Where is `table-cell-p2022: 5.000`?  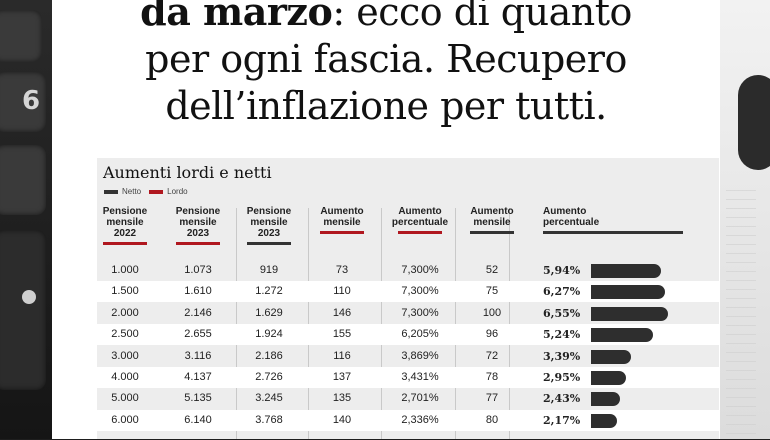
table-cell-p2022: 5.000 is located at coordinates (125, 398).